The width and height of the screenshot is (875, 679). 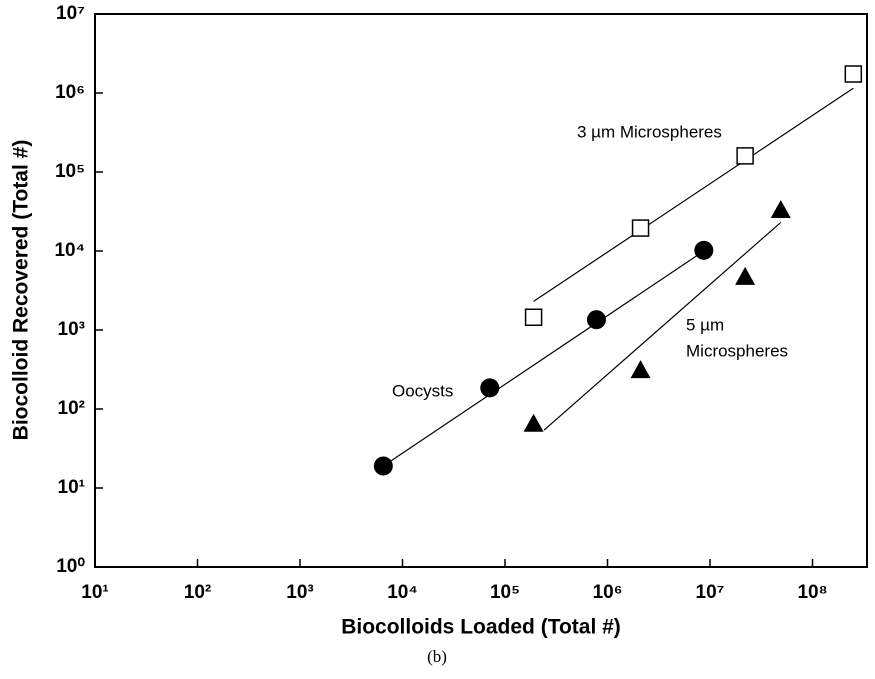 What do you see at coordinates (812, 592) in the screenshot?
I see `x-tick-label: 10⁸` at bounding box center [812, 592].